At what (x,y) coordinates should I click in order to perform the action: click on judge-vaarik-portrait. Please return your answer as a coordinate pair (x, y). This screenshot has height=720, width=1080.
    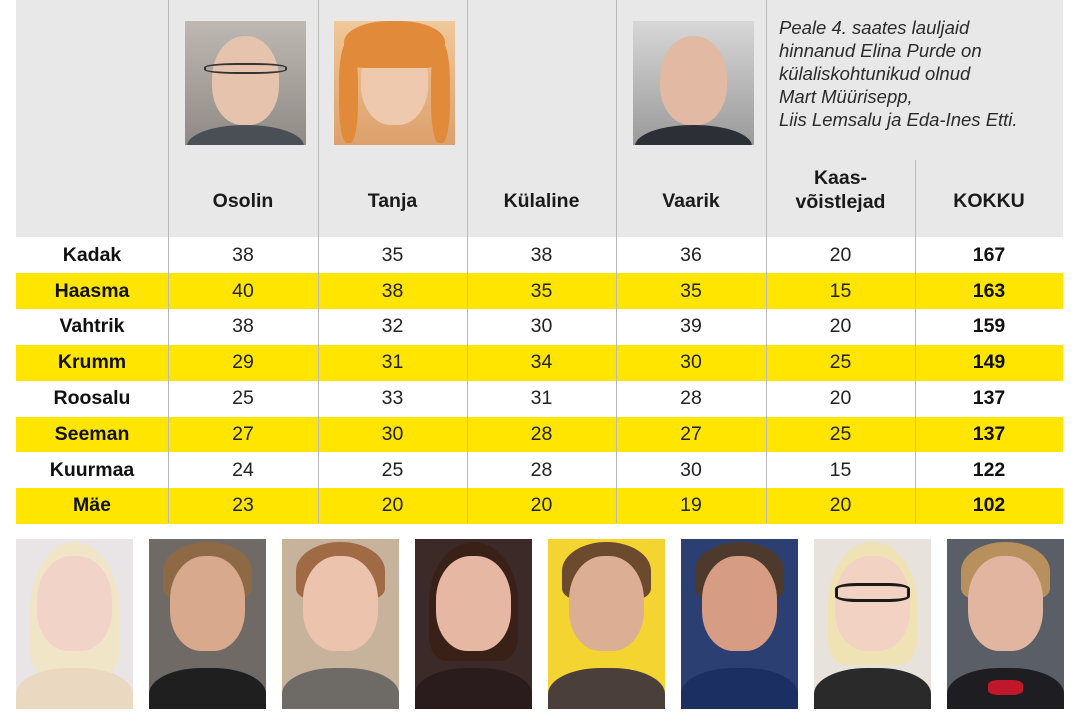
    Looking at the image, I should click on (693, 83).